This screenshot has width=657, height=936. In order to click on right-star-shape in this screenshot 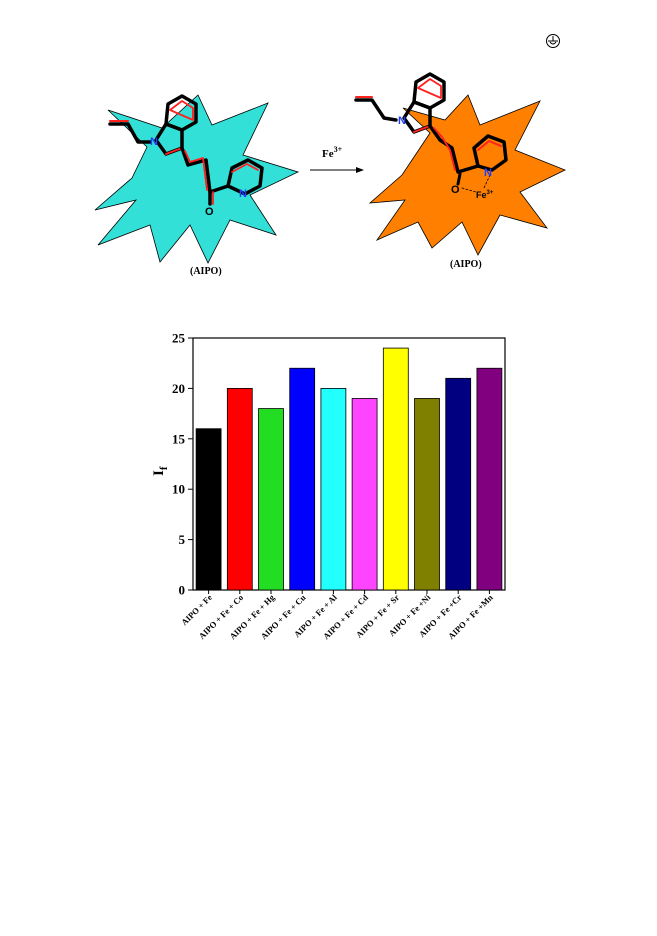, I will do `click(467, 175)`.